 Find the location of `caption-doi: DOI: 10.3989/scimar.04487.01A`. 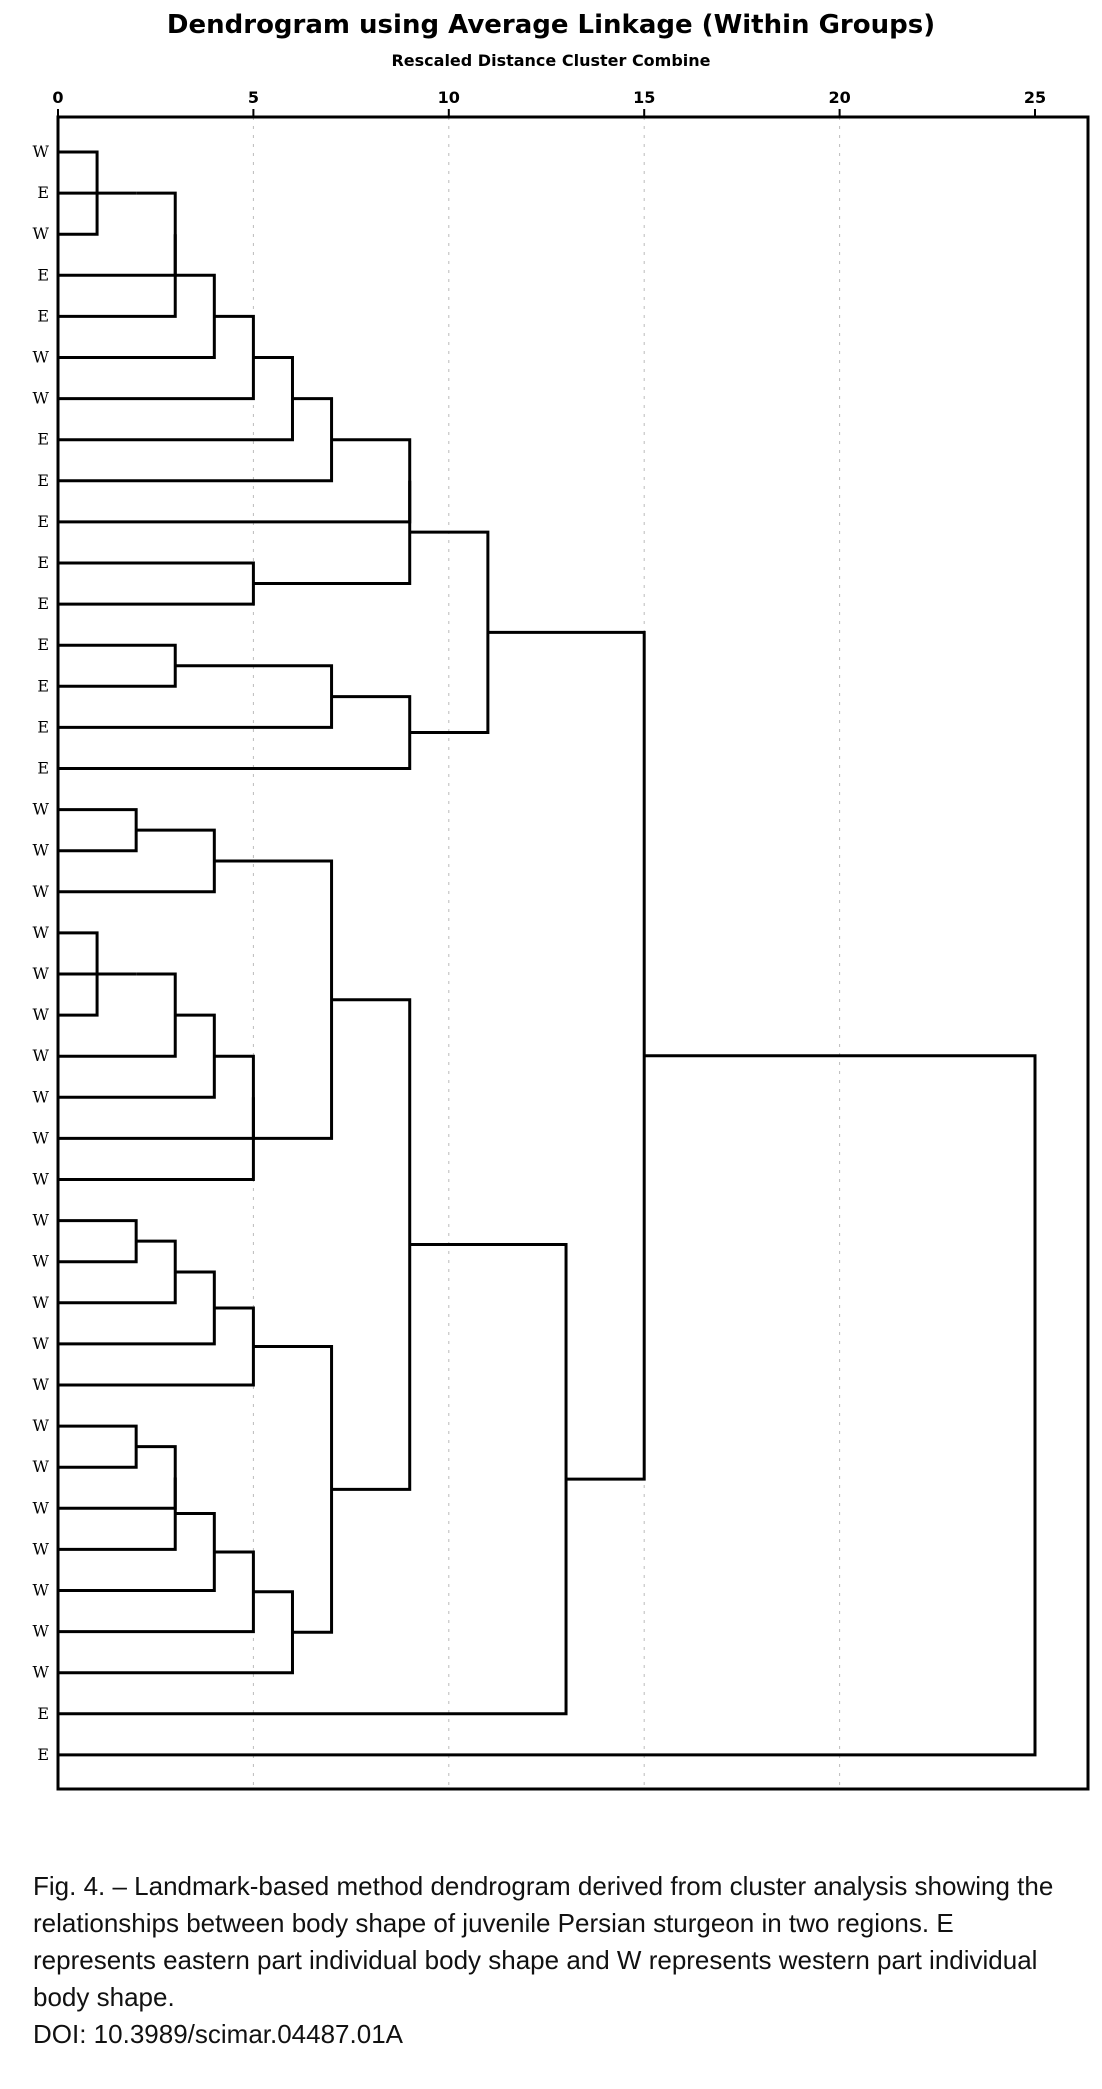

caption-doi: DOI: 10.3989/scimar.04487.01A is located at coordinates (218, 2034).